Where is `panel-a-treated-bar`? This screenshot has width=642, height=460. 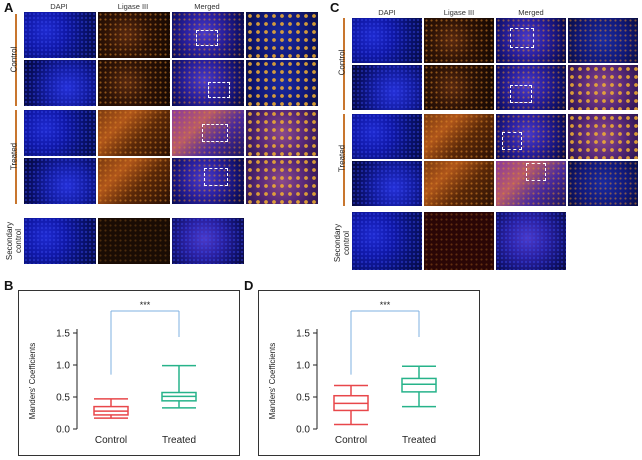
panel-a-treated-bar is located at coordinates (16, 157).